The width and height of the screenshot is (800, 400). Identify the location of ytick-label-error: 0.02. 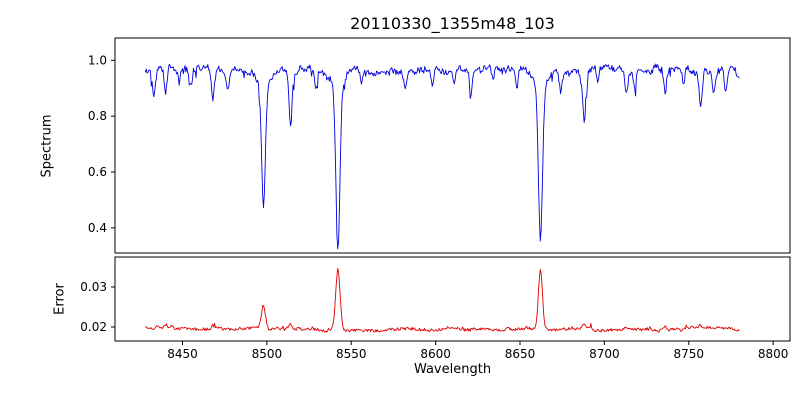
(93, 327).